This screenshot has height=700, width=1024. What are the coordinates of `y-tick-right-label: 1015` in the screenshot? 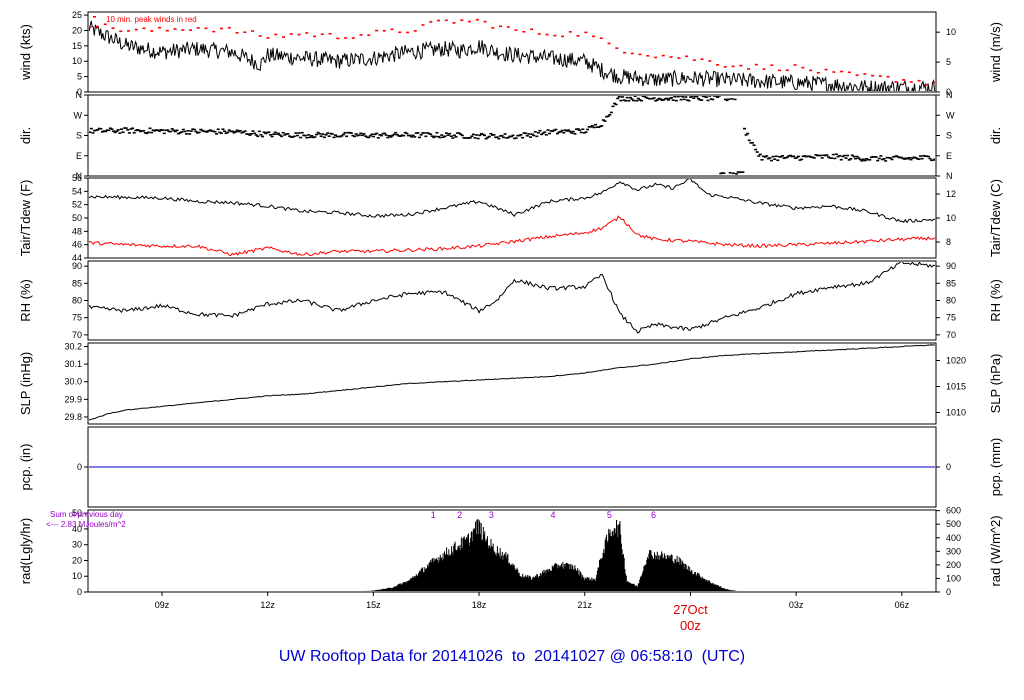 It's located at (956, 387).